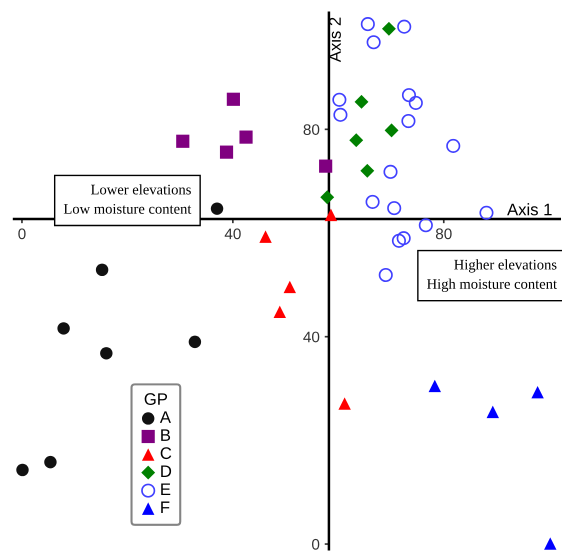 This screenshot has width=562, height=552. What do you see at coordinates (444, 234) in the screenshot?
I see `x-tick-label: 80` at bounding box center [444, 234].